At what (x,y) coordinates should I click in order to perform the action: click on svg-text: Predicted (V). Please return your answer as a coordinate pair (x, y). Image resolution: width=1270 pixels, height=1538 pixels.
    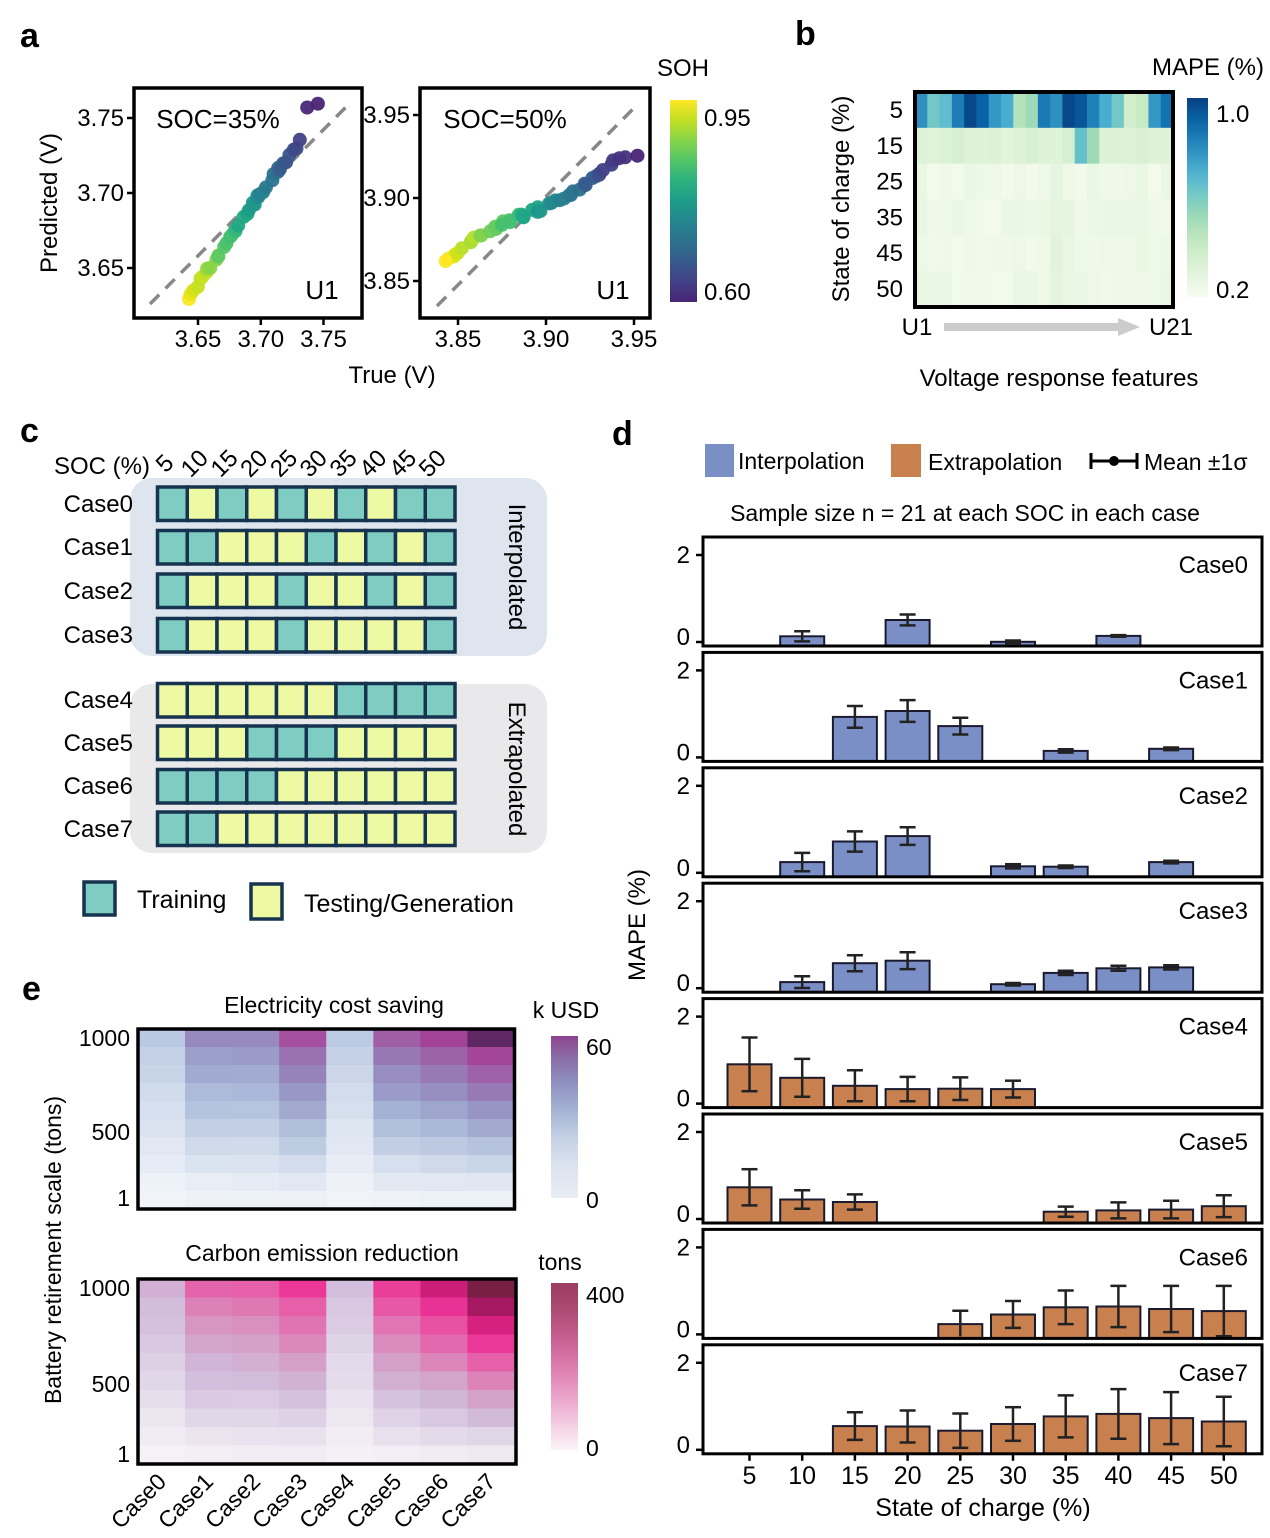
    Looking at the image, I should click on (49, 203).